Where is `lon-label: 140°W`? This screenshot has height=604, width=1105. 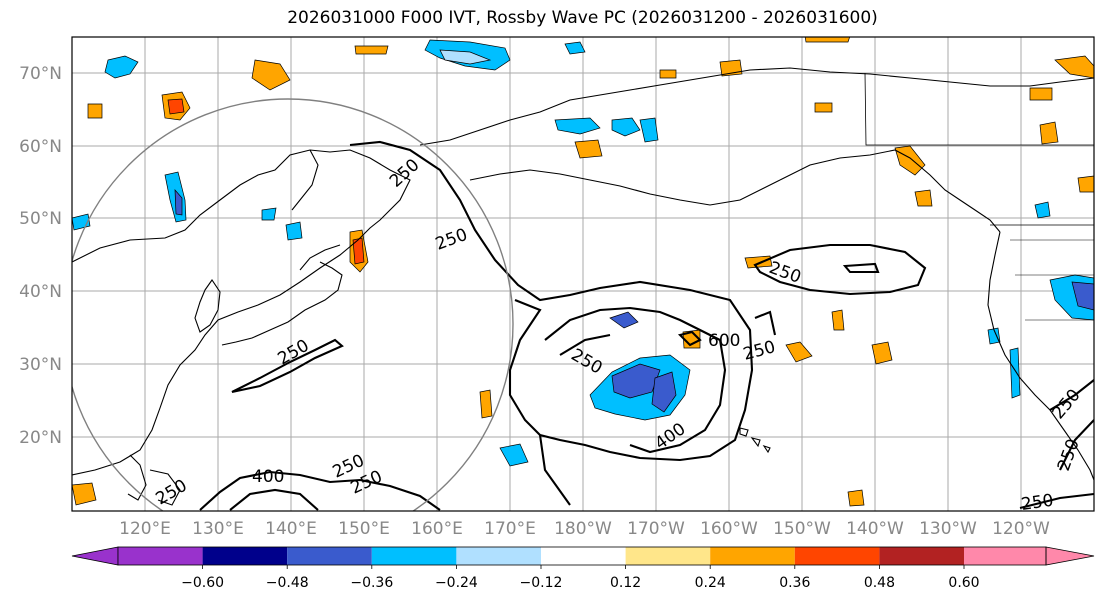 lon-label: 140°W is located at coordinates (875, 529).